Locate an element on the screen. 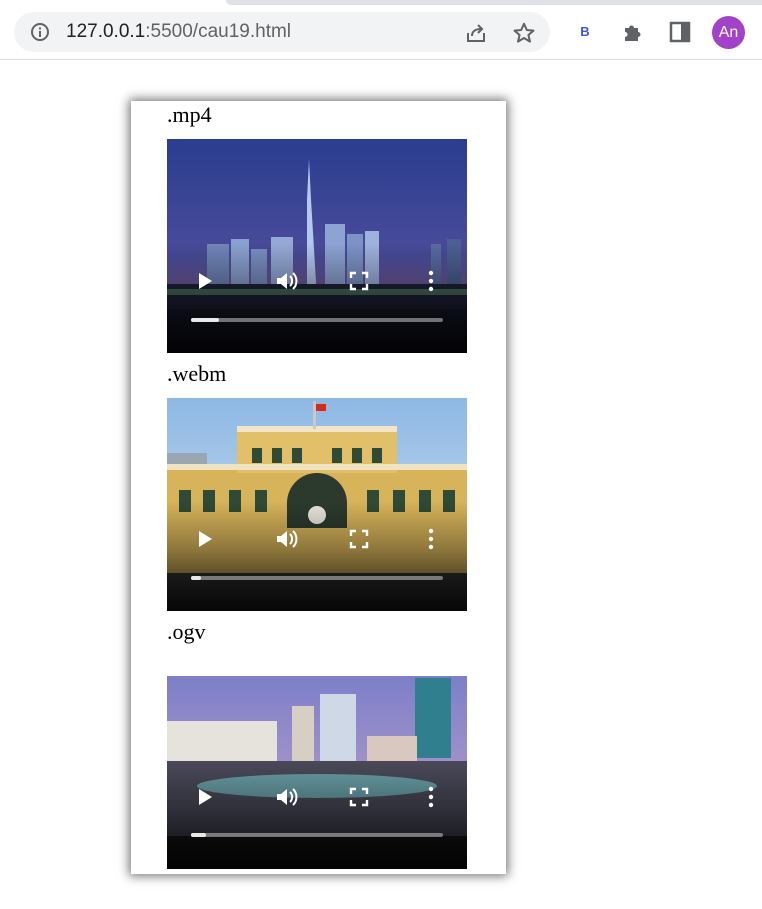 This screenshot has width=762, height=909. tab-strip-edge is located at coordinates (494, 2).